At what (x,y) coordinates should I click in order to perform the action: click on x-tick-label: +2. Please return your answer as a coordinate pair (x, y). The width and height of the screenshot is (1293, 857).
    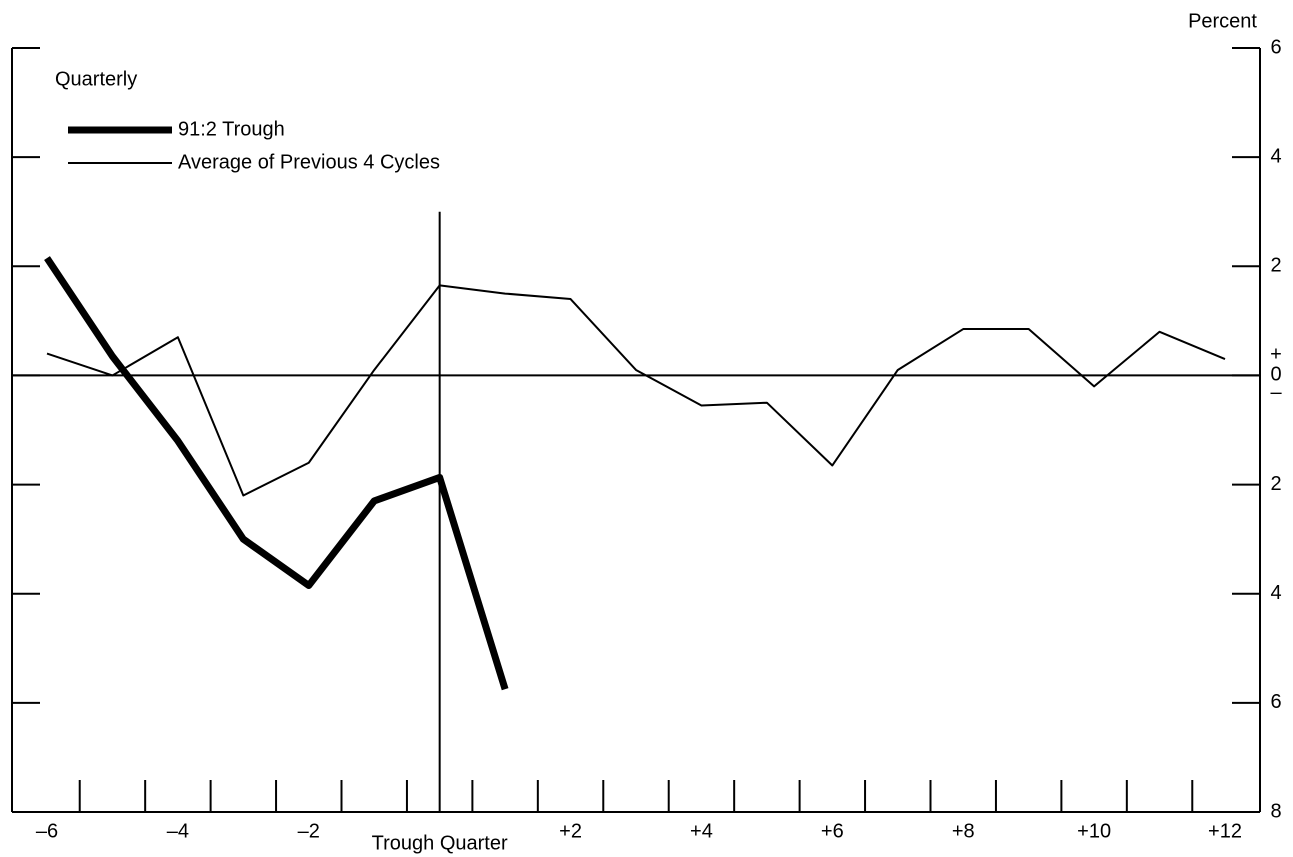
    Looking at the image, I should click on (570, 831).